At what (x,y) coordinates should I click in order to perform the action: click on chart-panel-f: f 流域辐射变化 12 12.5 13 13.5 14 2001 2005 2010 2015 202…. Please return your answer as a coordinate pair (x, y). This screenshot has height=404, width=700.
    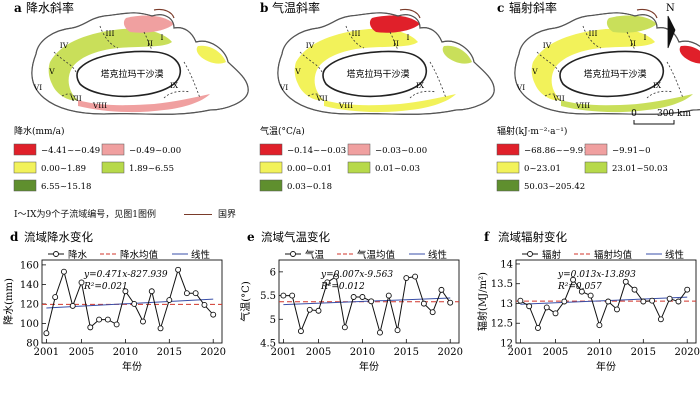
    Looking at the image, I should click on (588, 301).